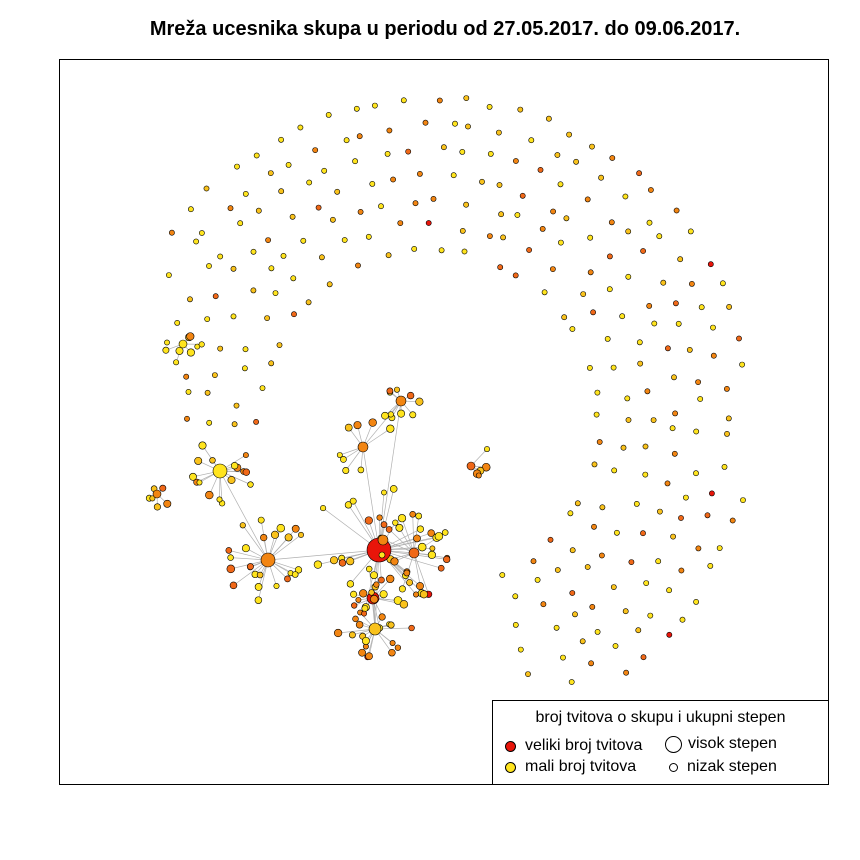  Describe the element at coordinates (570, 767) in the screenshot. I see `legend-item-low-tweets: mali broj tvitova` at that location.